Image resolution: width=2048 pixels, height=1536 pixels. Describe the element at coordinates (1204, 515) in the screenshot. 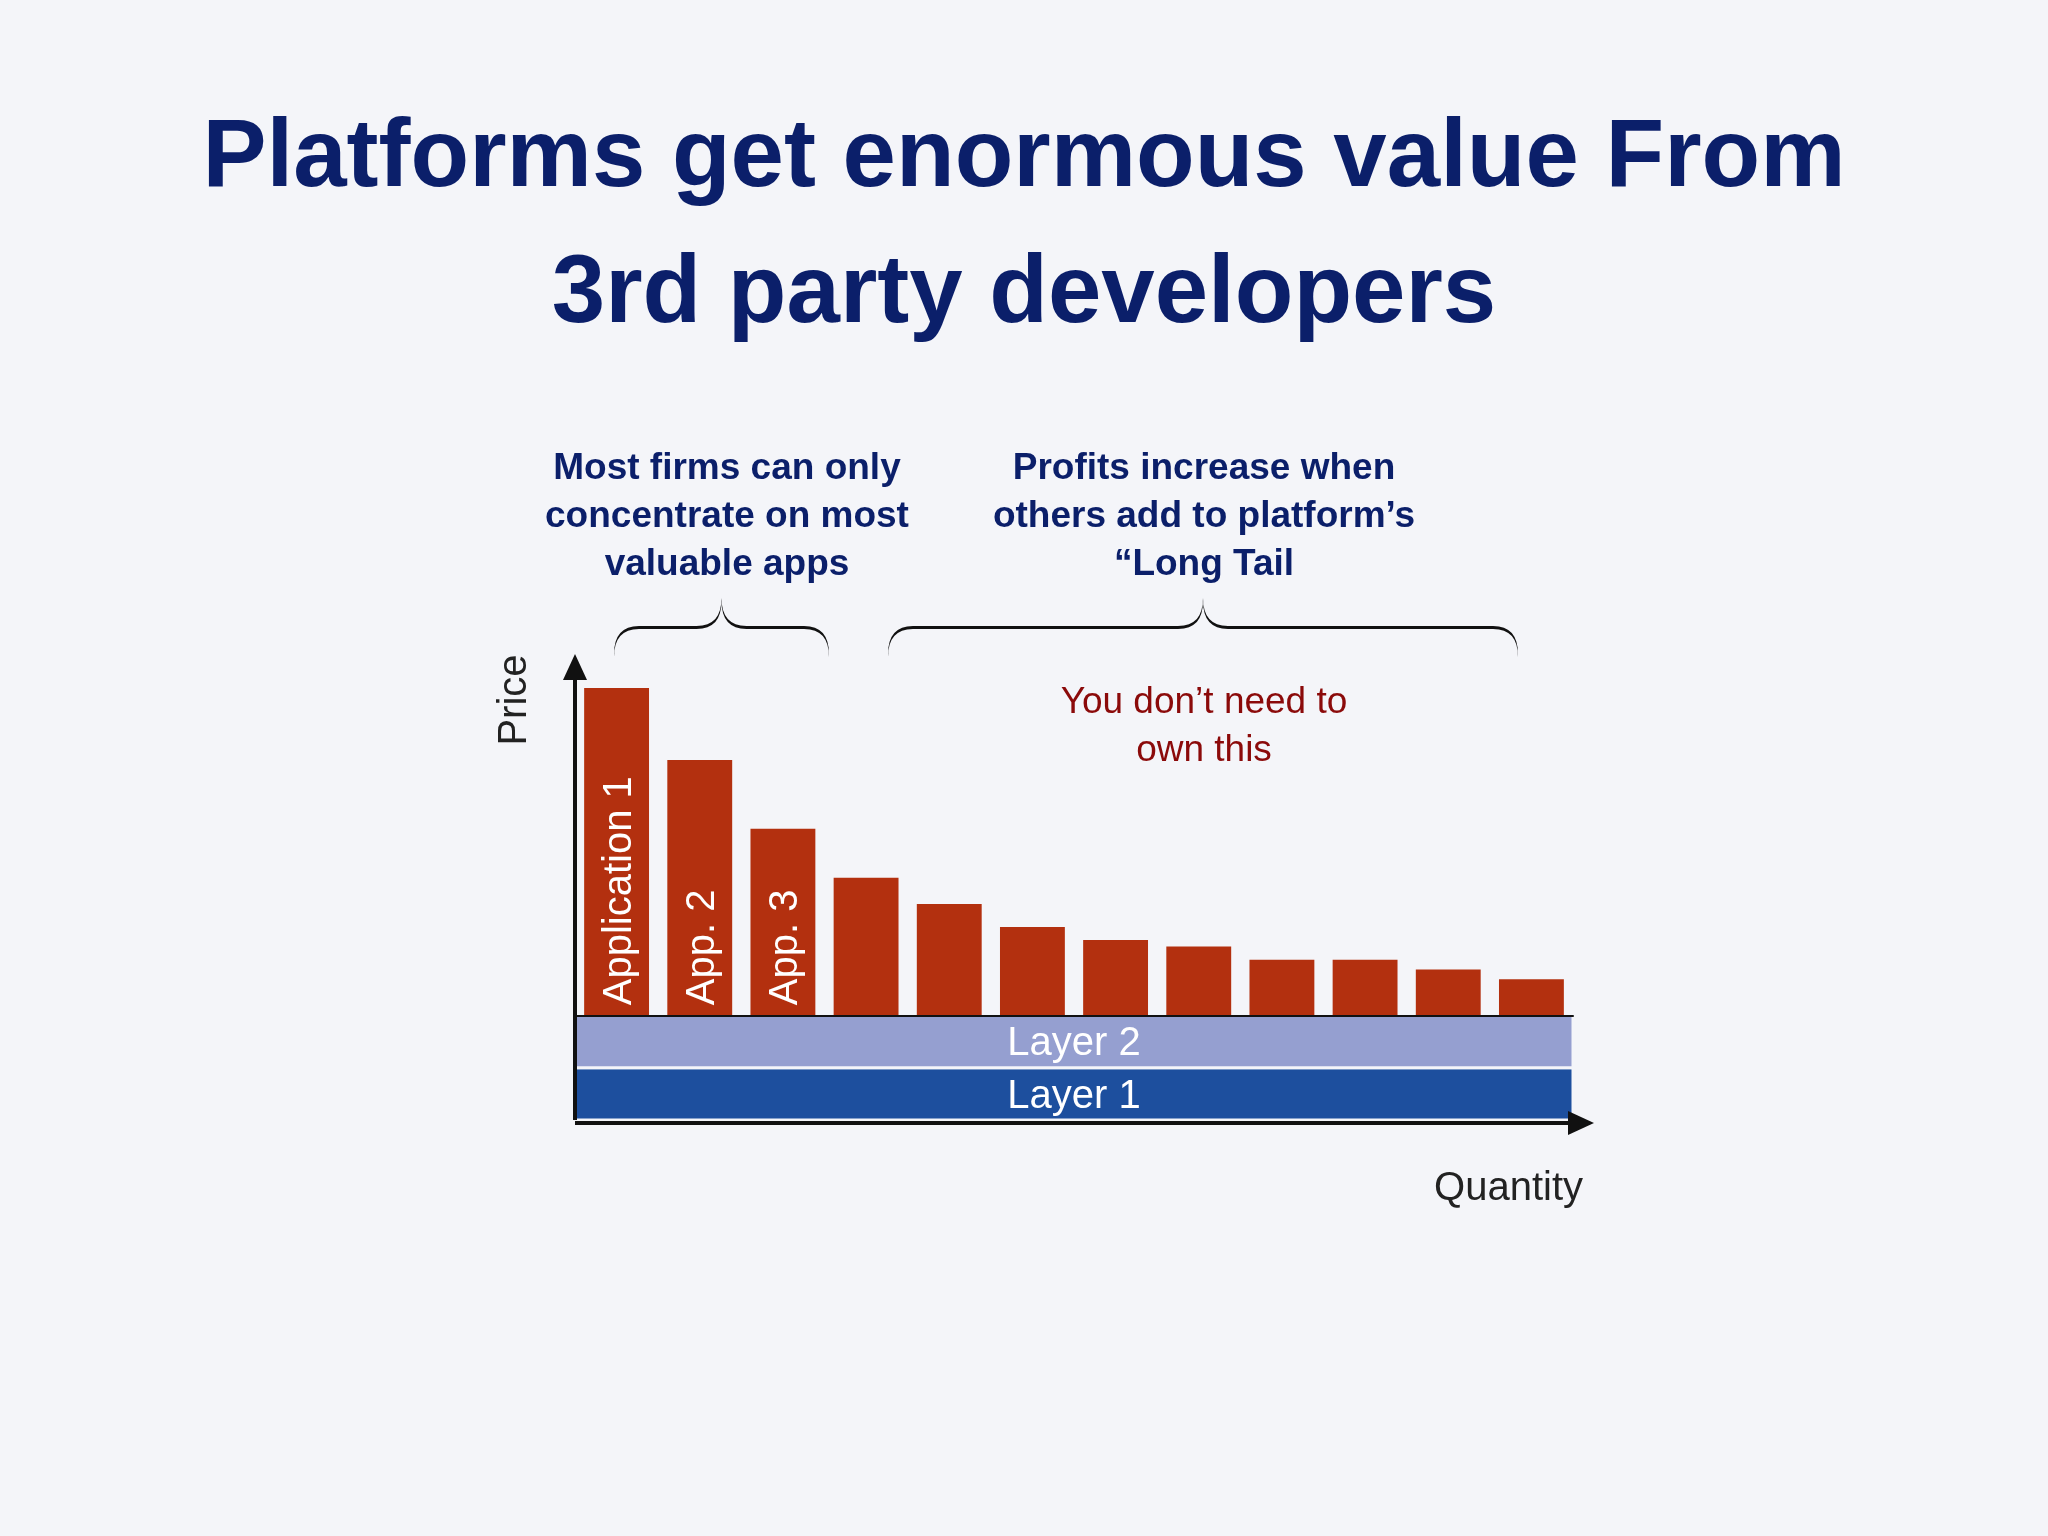

I see `text: Profits increase when others add to platform’s “Long Tail` at that location.